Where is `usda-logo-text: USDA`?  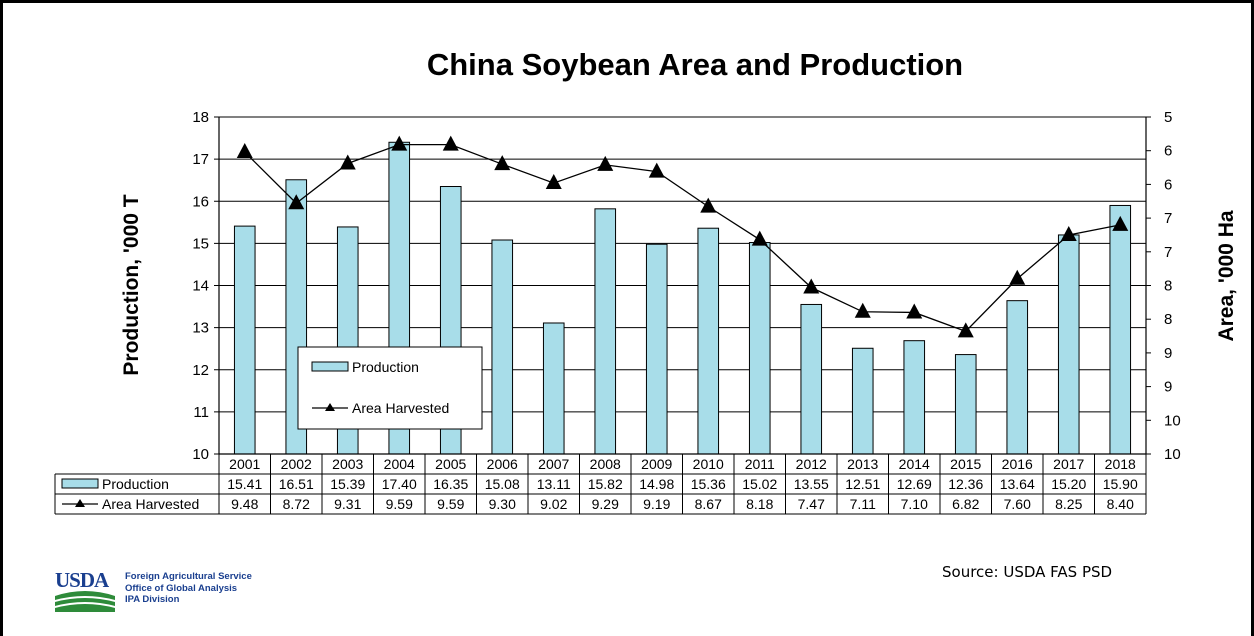
usda-logo-text: USDA is located at coordinates (82, 580).